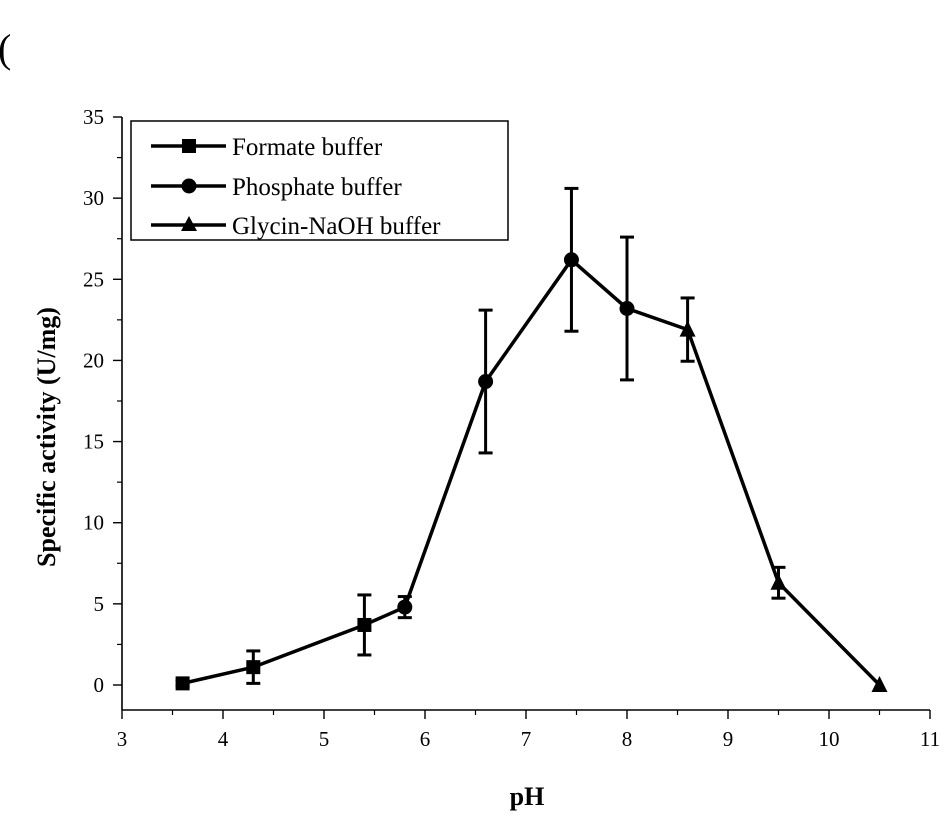 This screenshot has height=815, width=943. What do you see at coordinates (93, 279) in the screenshot?
I see `y-tick-label: 25` at bounding box center [93, 279].